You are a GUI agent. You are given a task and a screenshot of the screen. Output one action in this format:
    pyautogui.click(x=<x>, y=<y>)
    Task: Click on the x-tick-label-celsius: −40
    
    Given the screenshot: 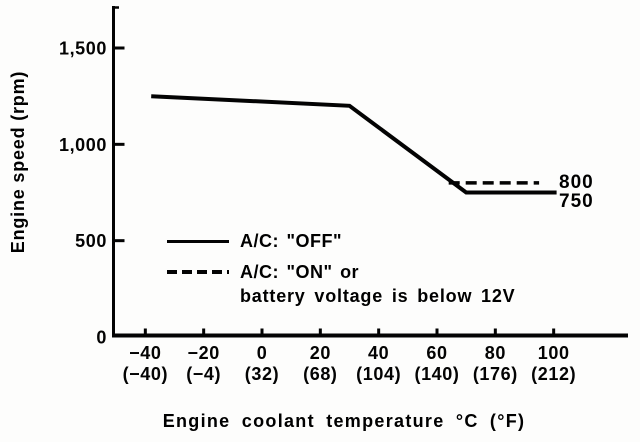 What is the action you would take?
    pyautogui.click(x=145, y=353)
    